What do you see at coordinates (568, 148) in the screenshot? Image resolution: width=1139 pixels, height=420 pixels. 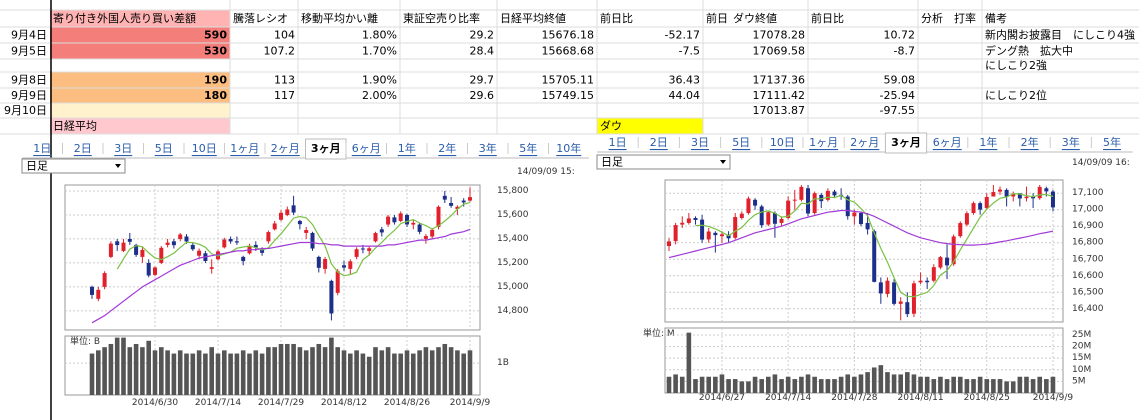 I see `period-tab: 10年` at bounding box center [568, 148].